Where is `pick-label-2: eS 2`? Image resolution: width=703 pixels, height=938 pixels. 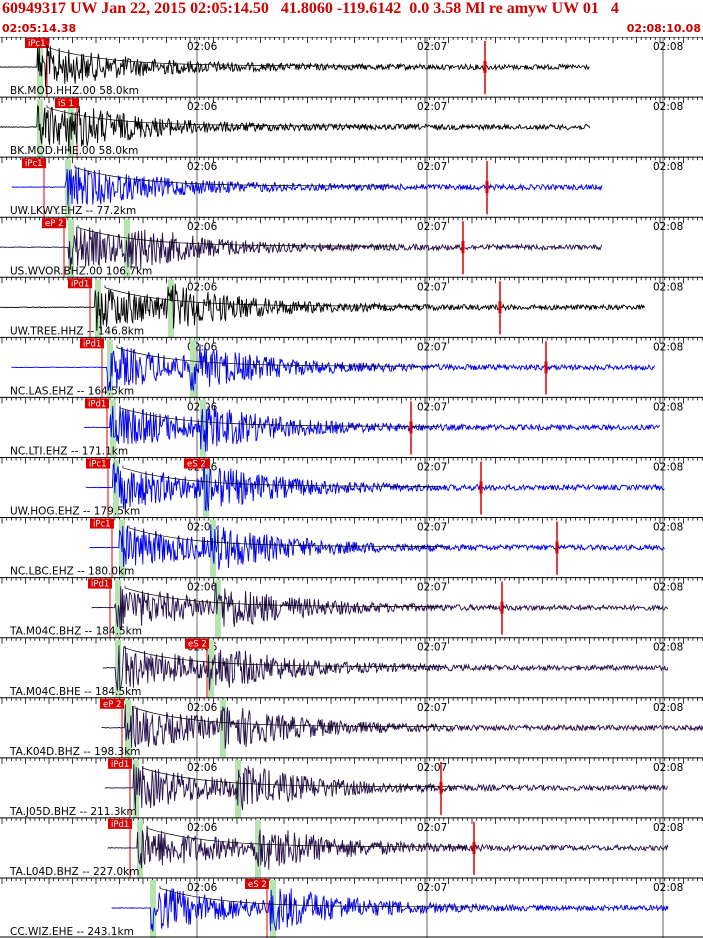 pick-label-2: eS 2 is located at coordinates (196, 464).